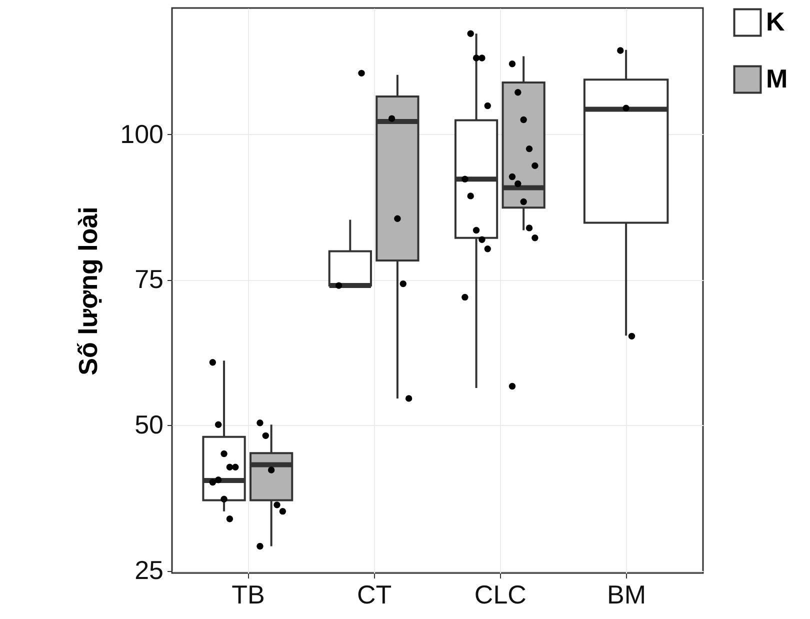  What do you see at coordinates (374, 595) in the screenshot?
I see `x-tick-label: CT` at bounding box center [374, 595].